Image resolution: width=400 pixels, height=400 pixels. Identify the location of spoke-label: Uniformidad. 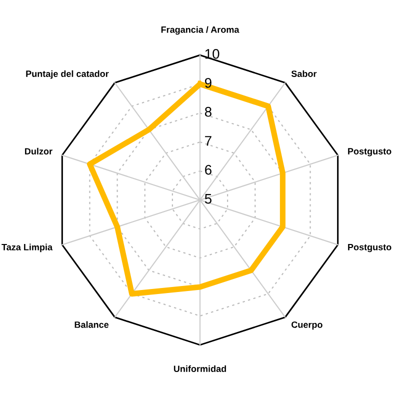
(200, 368).